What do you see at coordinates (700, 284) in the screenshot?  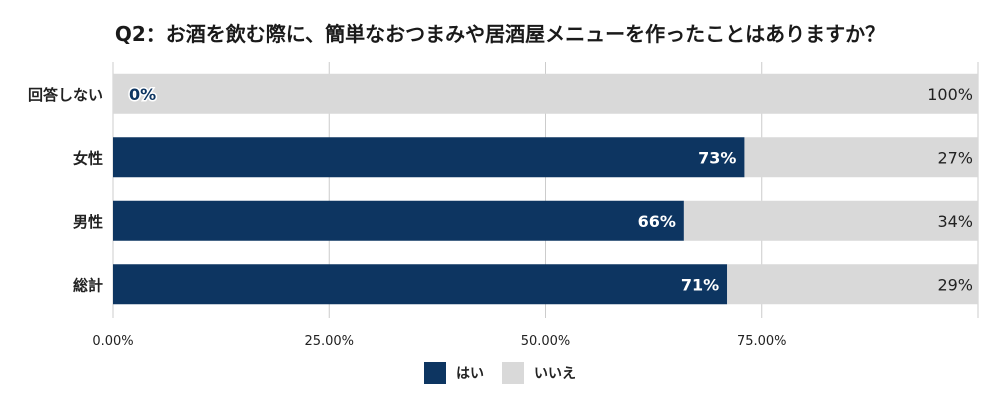 I see `data-label-yes: 71%` at bounding box center [700, 284].